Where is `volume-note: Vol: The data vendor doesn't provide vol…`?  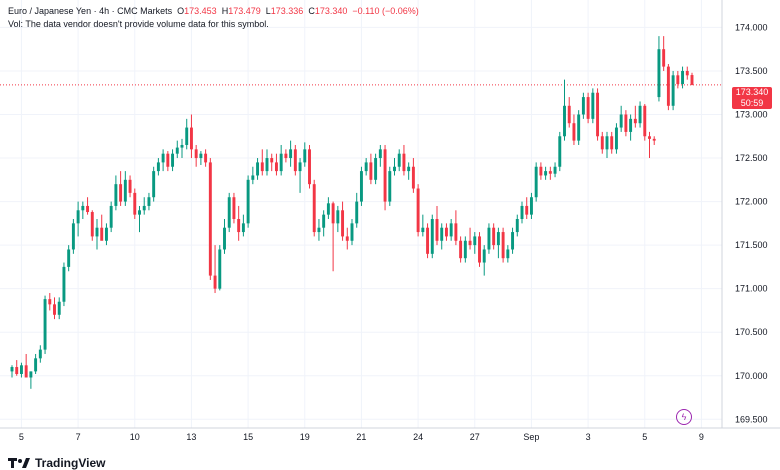
volume-note: Vol: The data vendor doesn't provide vol… is located at coordinates (138, 24).